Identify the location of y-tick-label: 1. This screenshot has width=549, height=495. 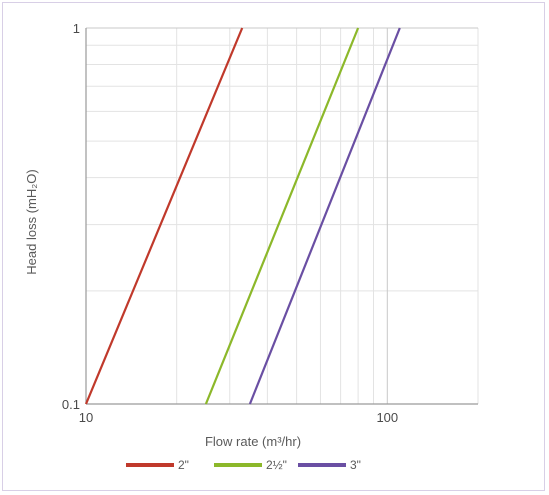
(76, 28).